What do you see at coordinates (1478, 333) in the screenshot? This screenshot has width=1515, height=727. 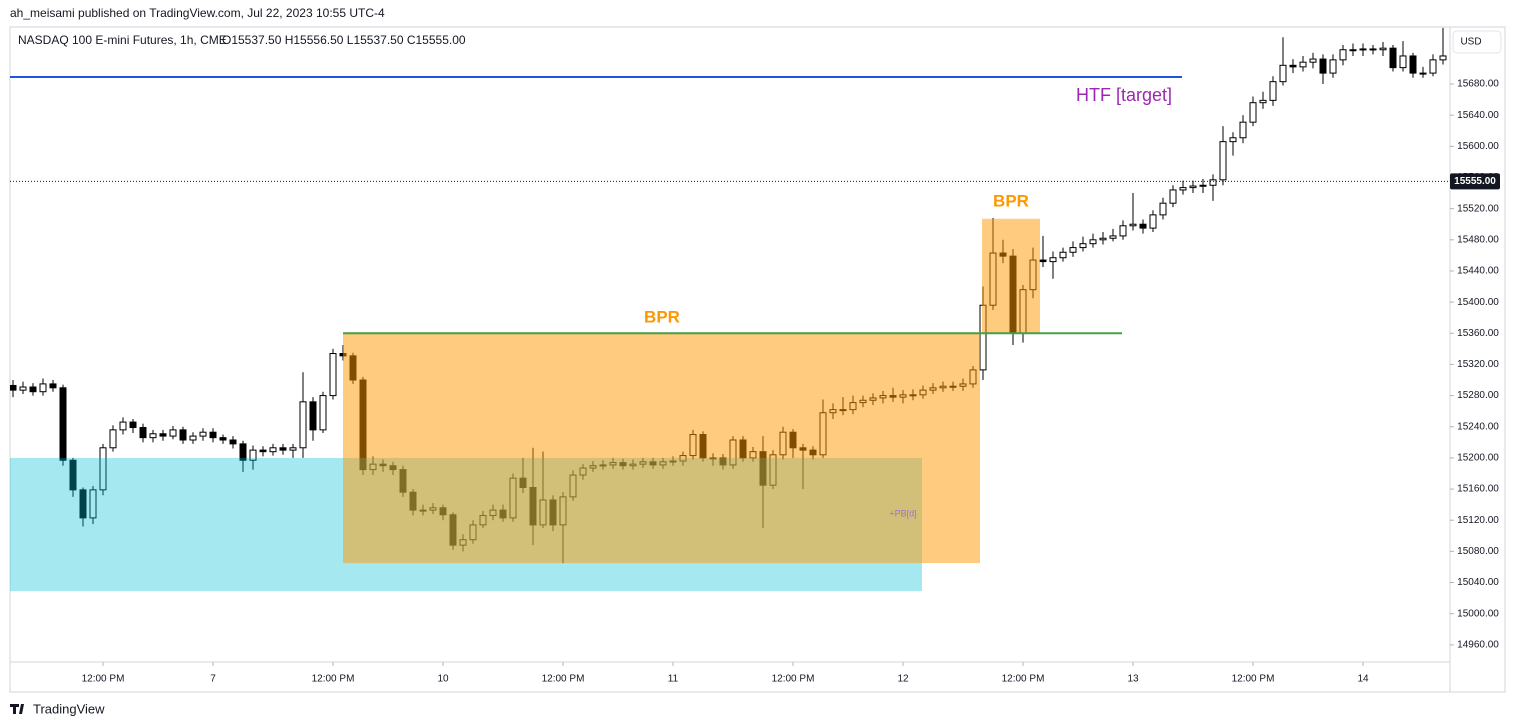 I see `y-tick-label: 15360.00` at bounding box center [1478, 333].